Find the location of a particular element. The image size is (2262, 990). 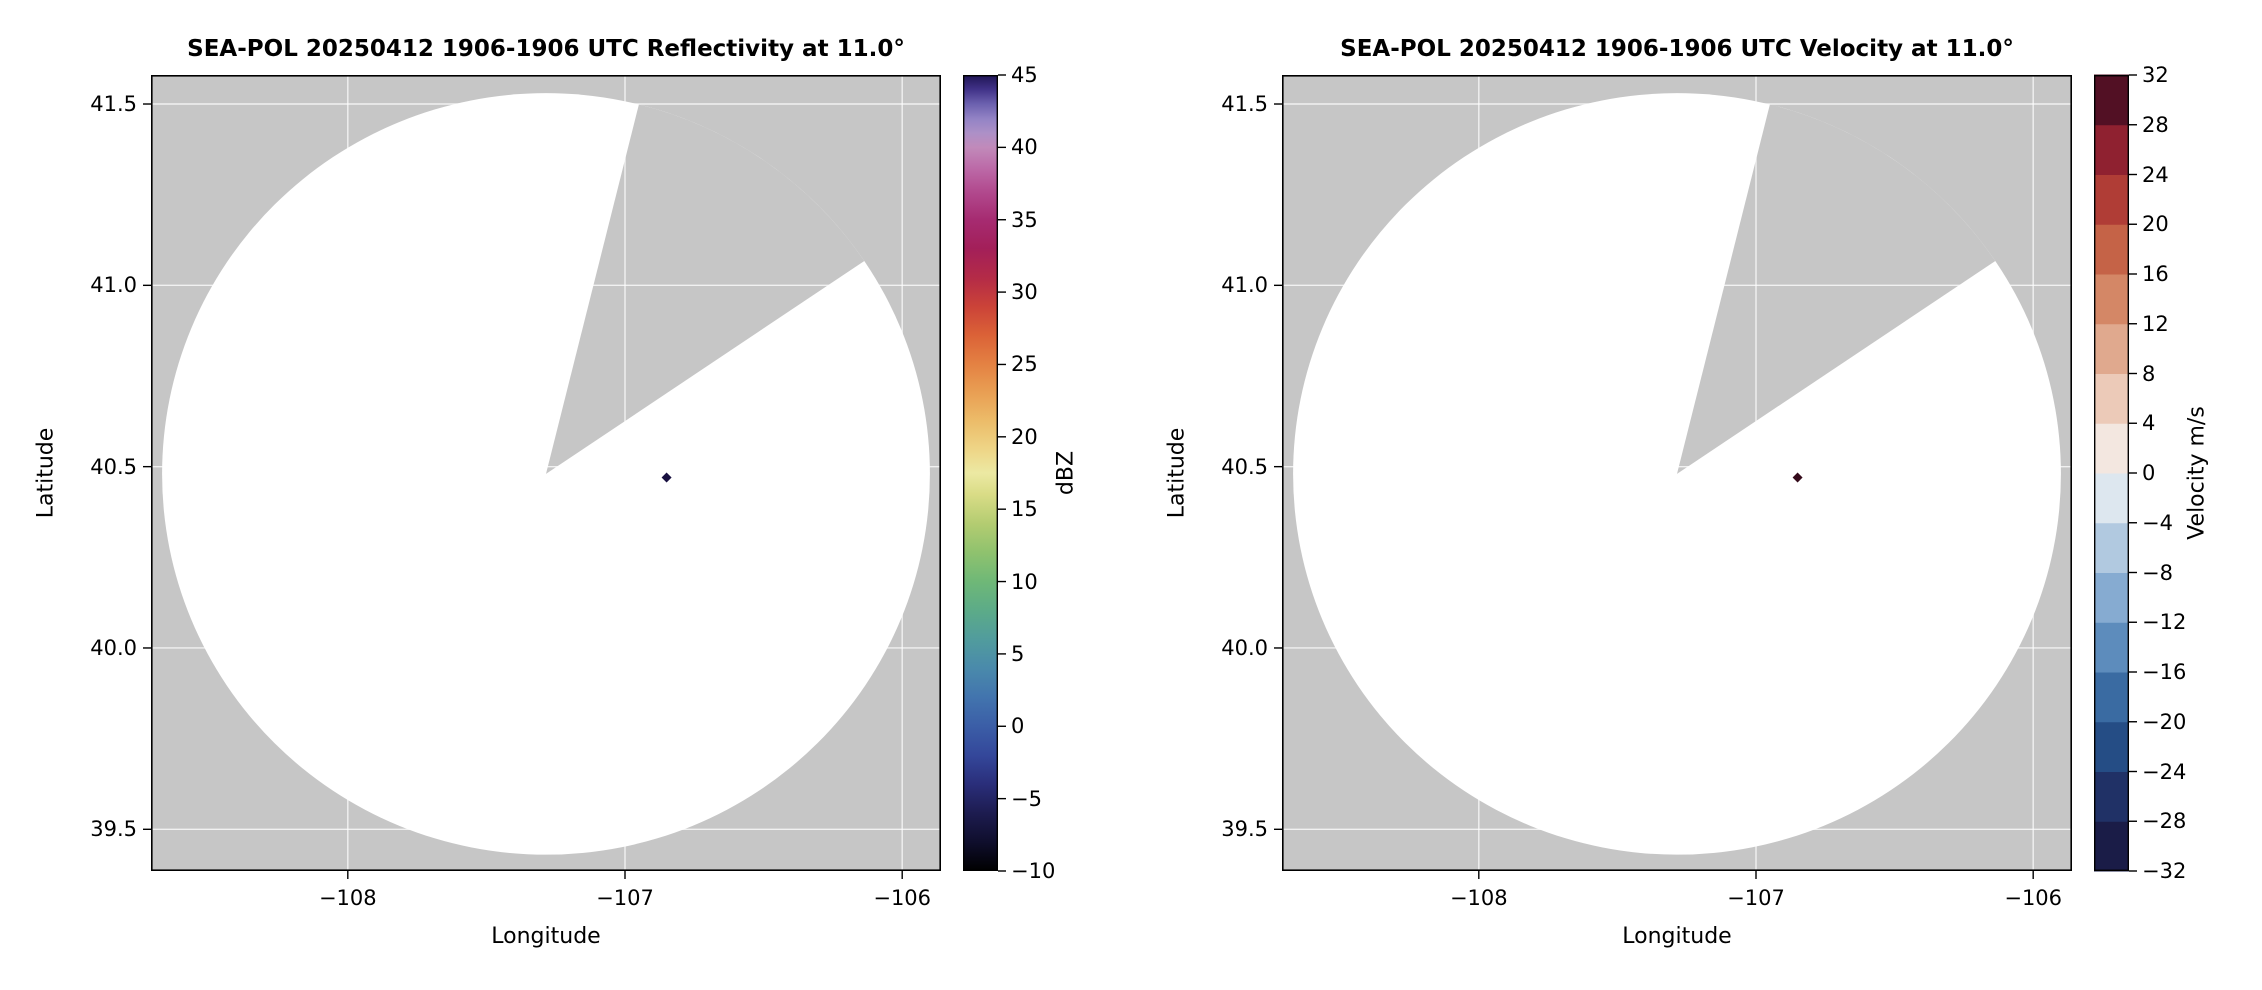

colorbar-tick-label: 30 is located at coordinates (1024, 292).